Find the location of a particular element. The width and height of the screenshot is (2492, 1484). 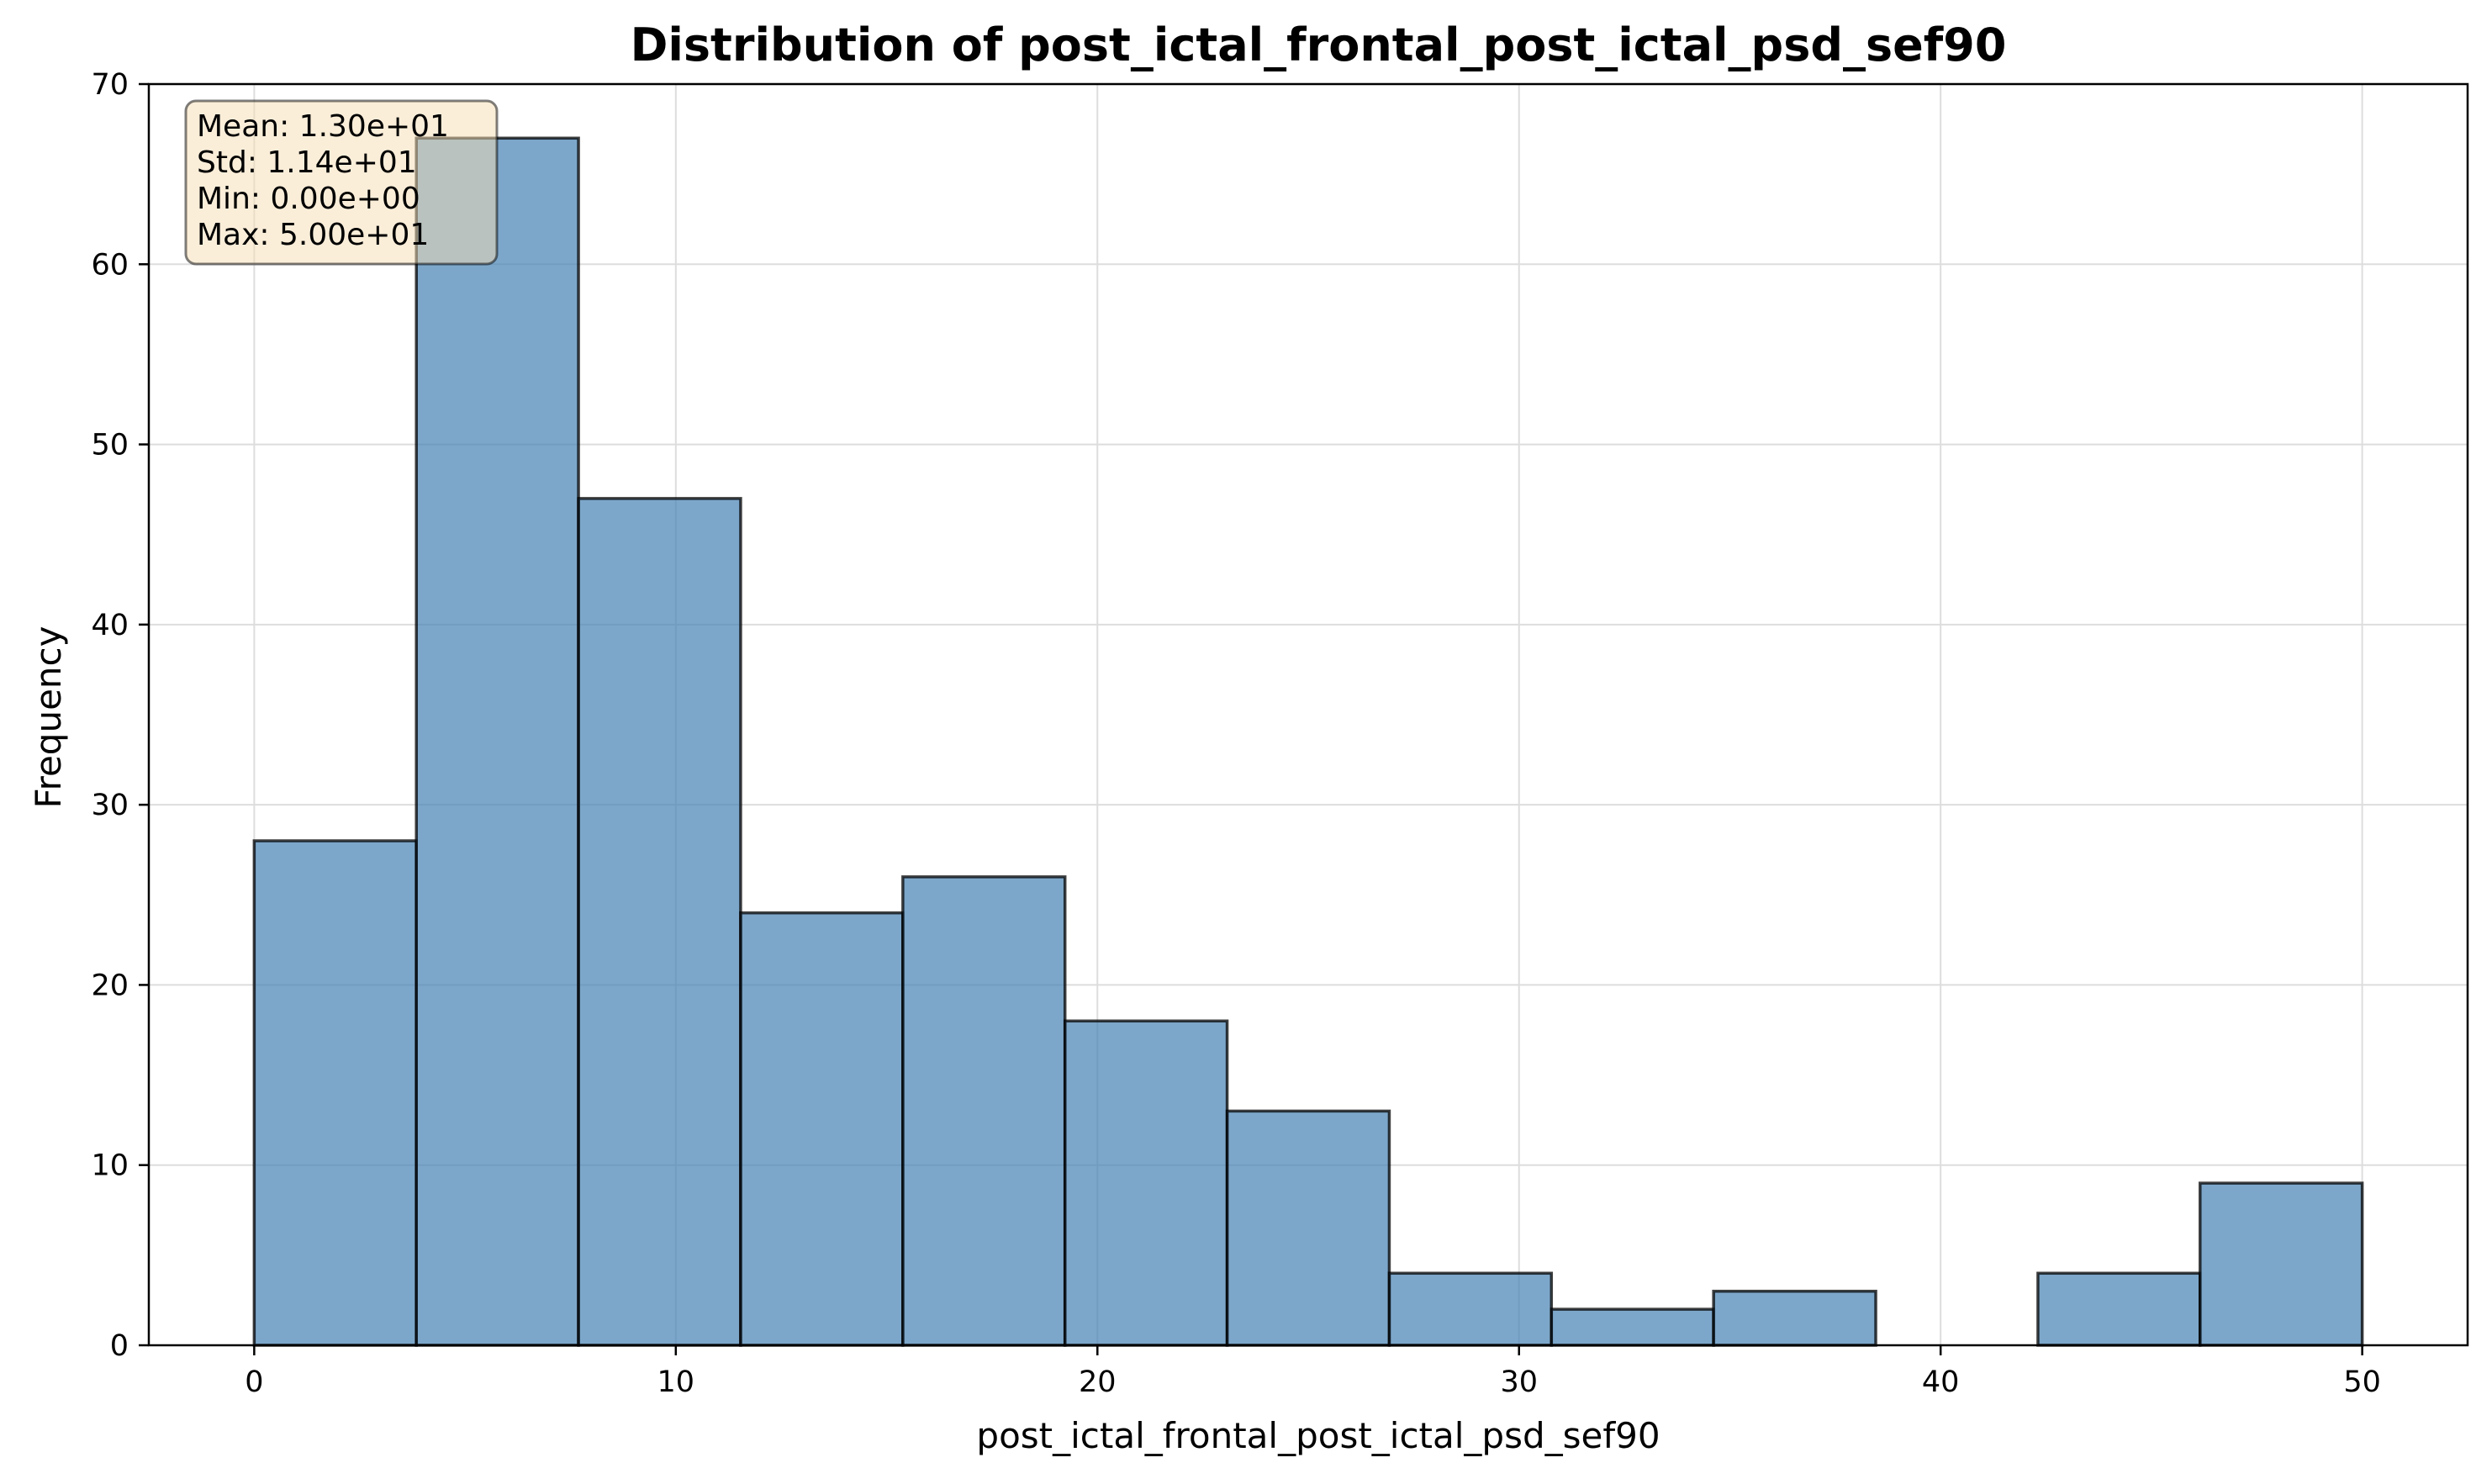

x-tick-label: 50 is located at coordinates (2362, 1382).